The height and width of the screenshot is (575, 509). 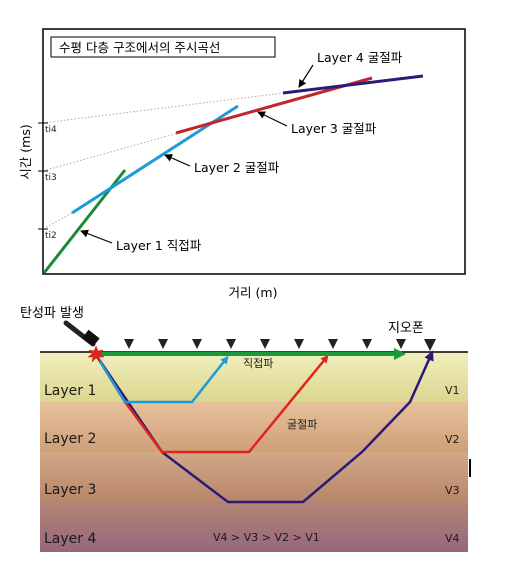 What do you see at coordinates (70, 539) in the screenshot?
I see `layer-4-label: Layer 4` at bounding box center [70, 539].